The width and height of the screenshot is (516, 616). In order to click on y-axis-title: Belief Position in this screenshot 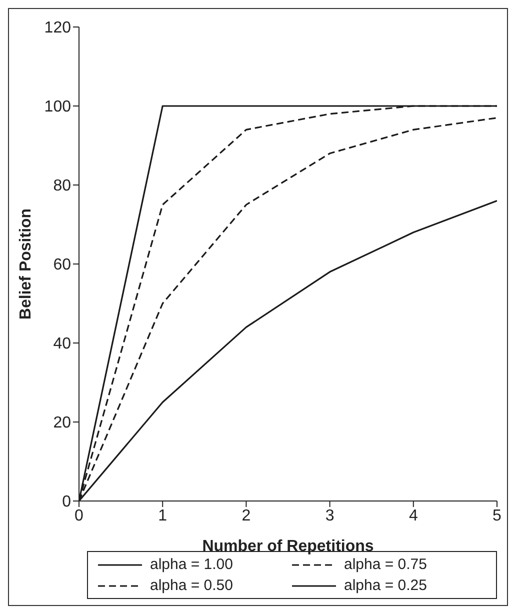, I will do `click(26, 264)`.